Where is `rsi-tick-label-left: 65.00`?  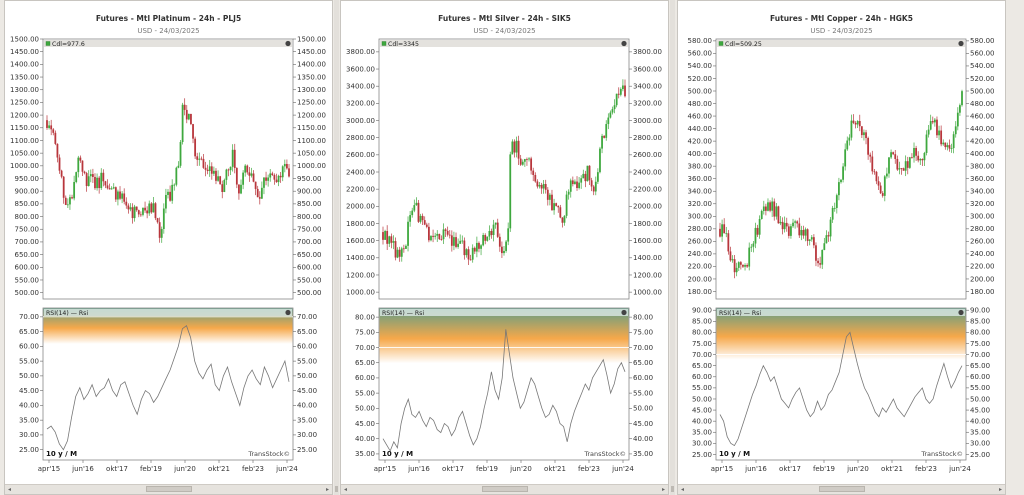
rsi-tick-label-left: 65.00 is located at coordinates (365, 363).